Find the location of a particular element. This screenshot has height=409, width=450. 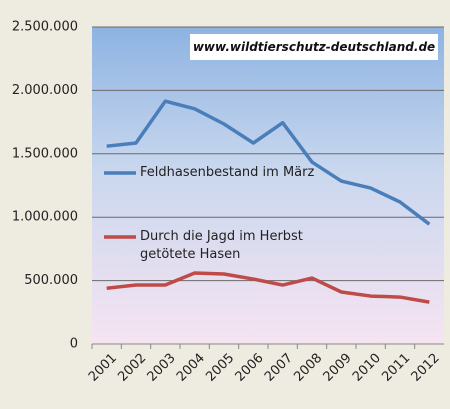

x-tick-label: 2003 is located at coordinates (162, 368).